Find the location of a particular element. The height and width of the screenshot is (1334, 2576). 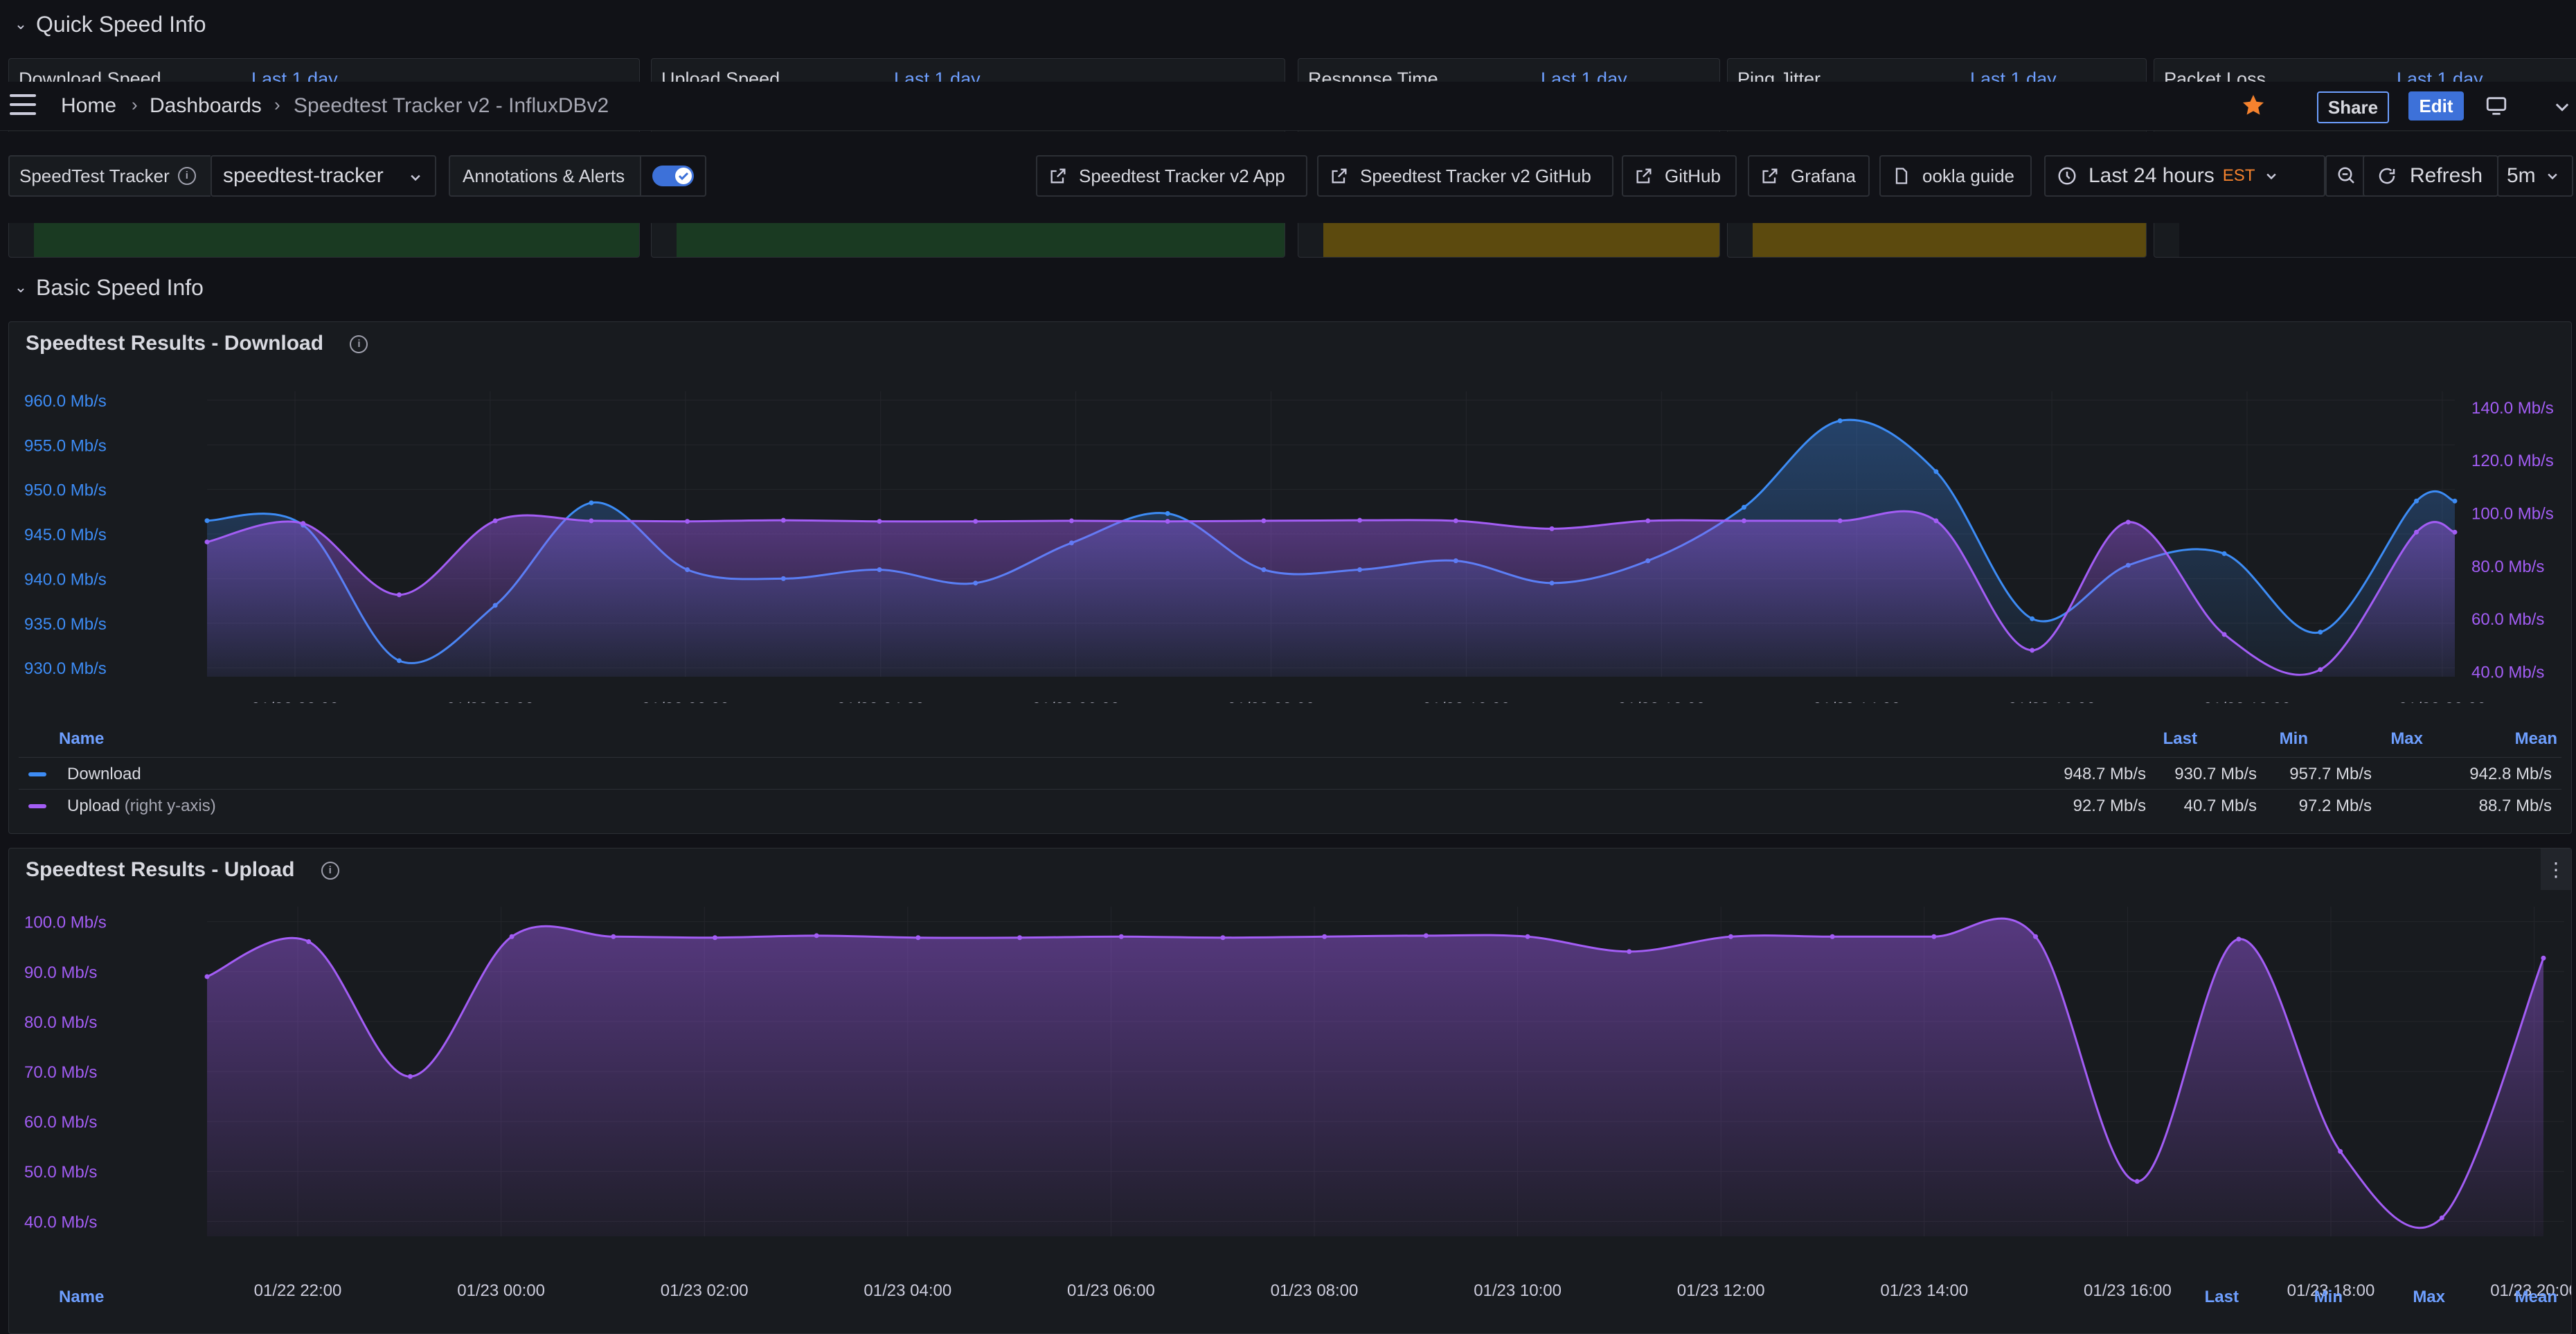

link-button: GitHub is located at coordinates (1679, 176).